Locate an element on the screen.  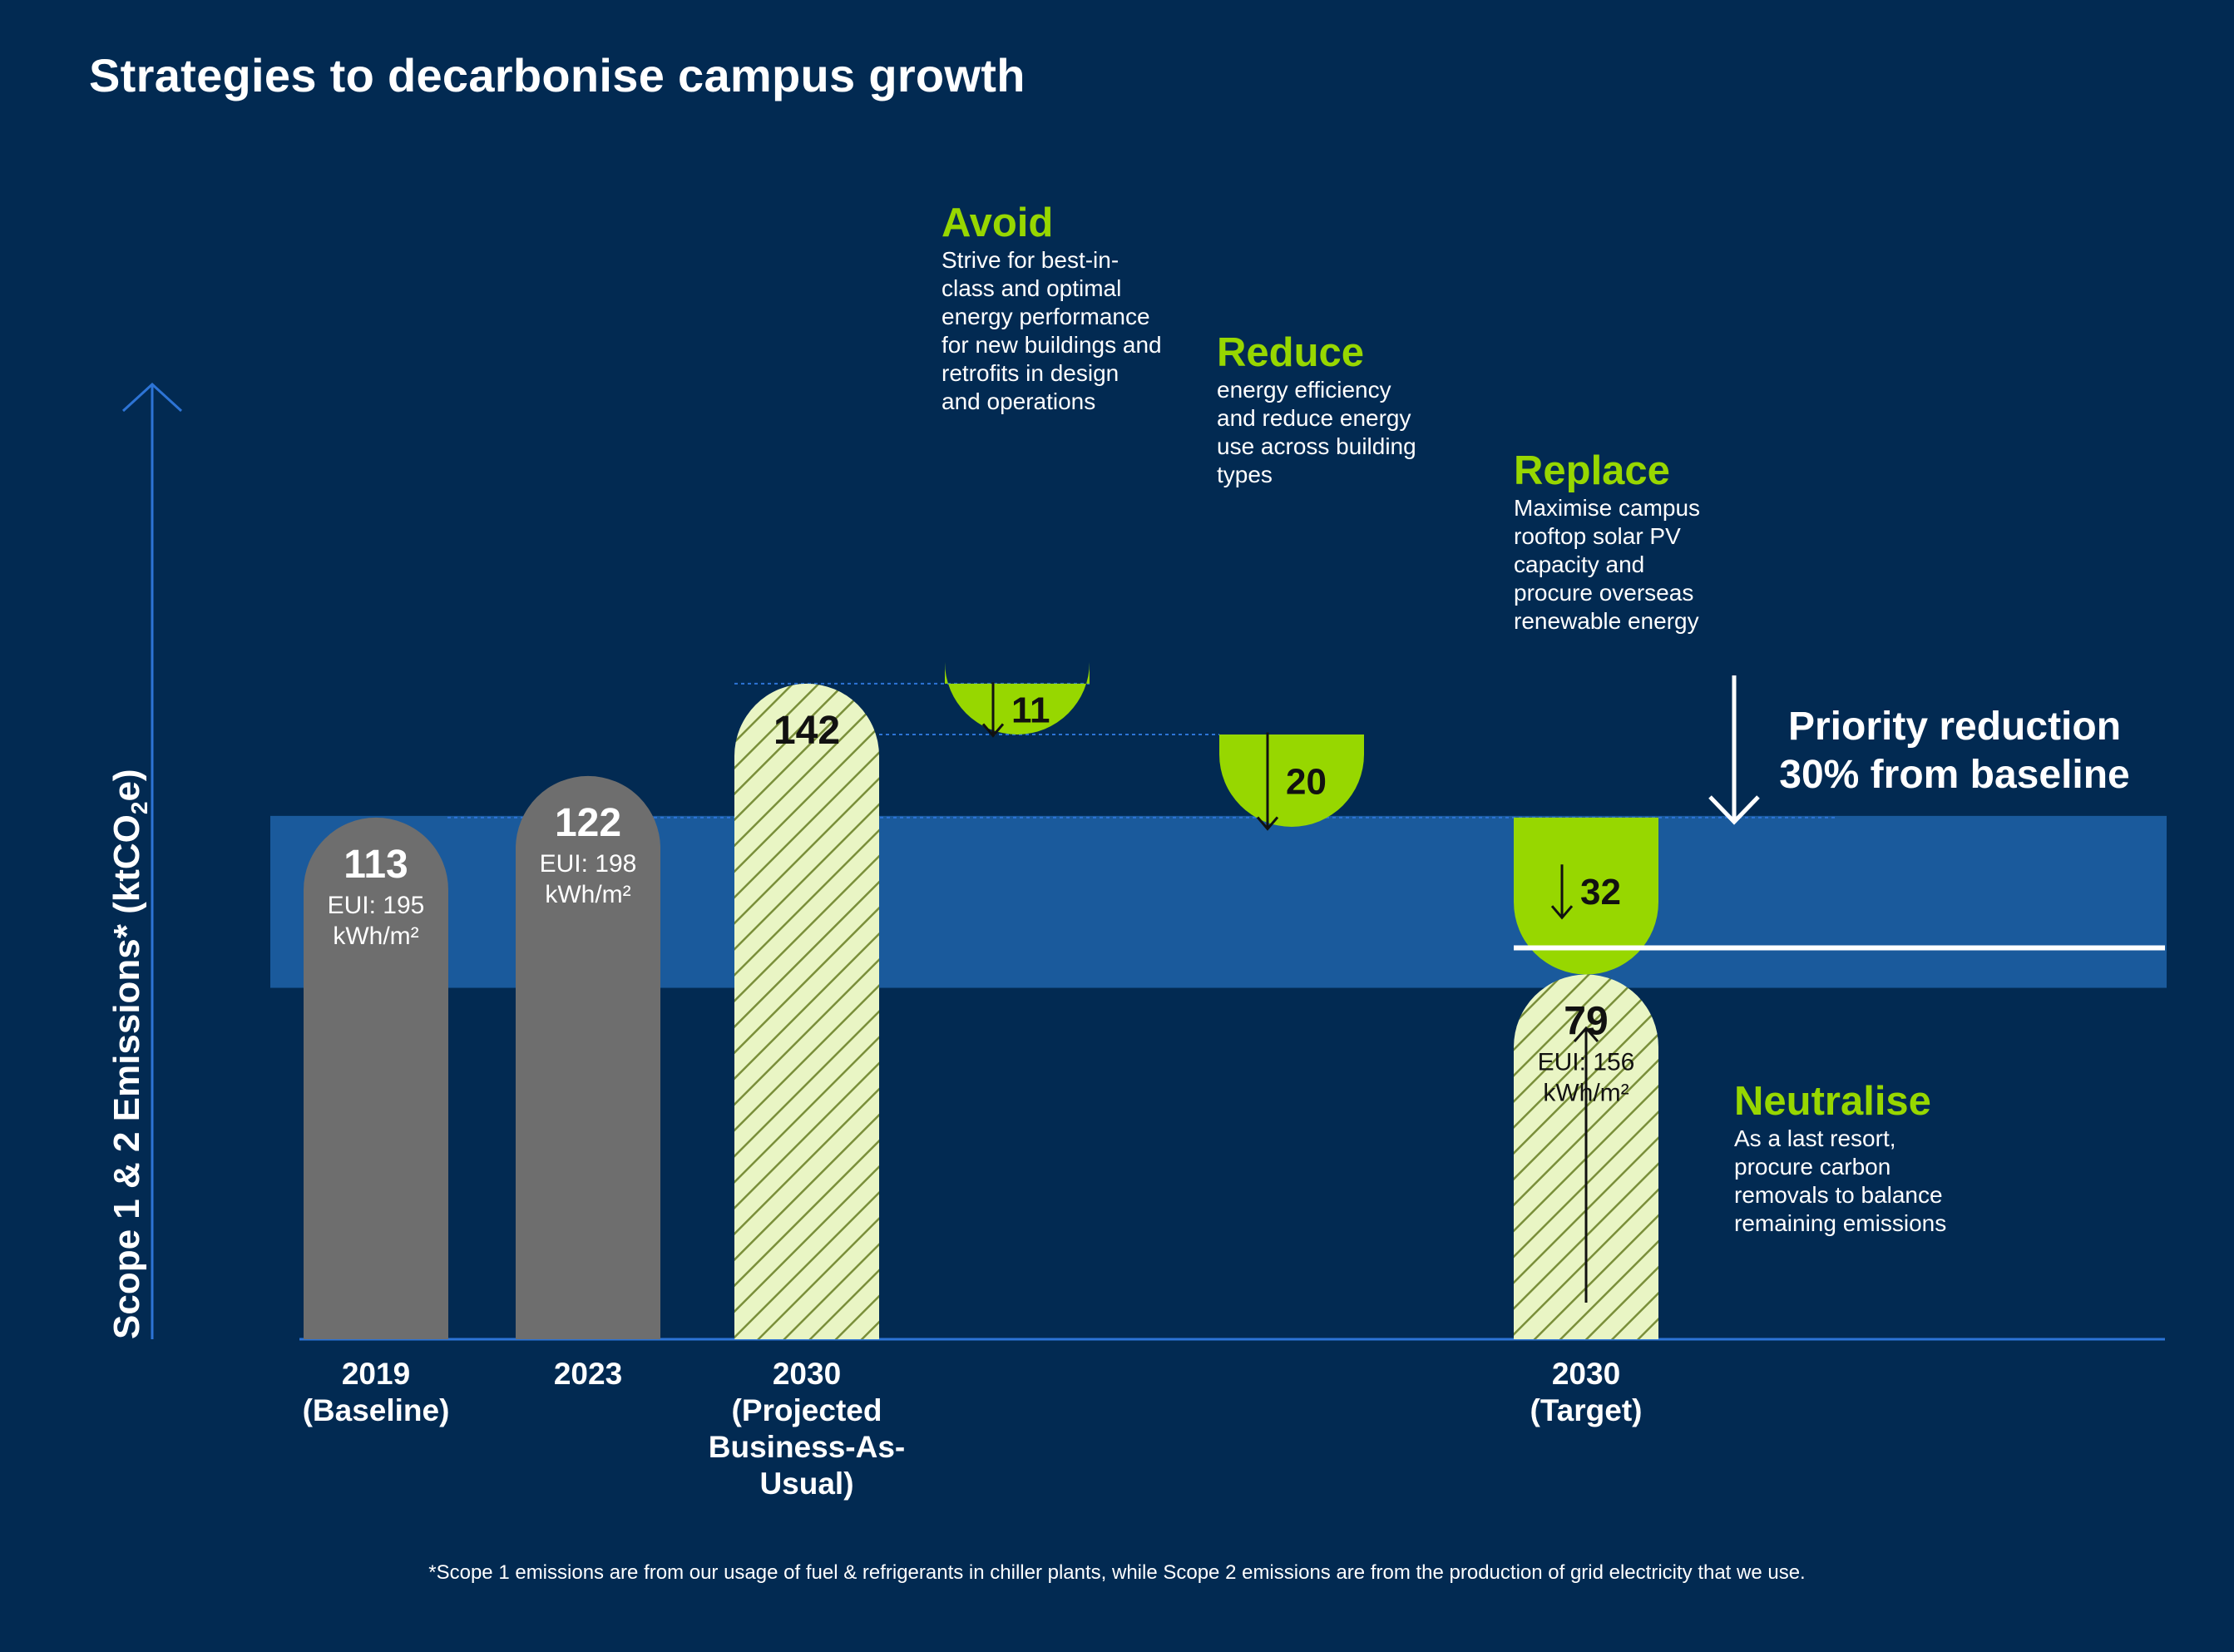
reduction-reduce is located at coordinates (1291, 780).